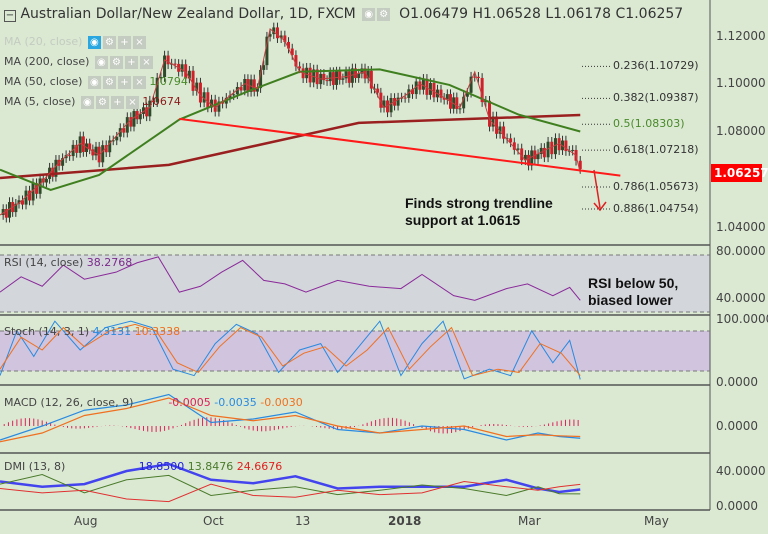  I want to click on legend-ma50: MA (50, close) ◉ ⚙ + × 1.0794, so click(96, 82).